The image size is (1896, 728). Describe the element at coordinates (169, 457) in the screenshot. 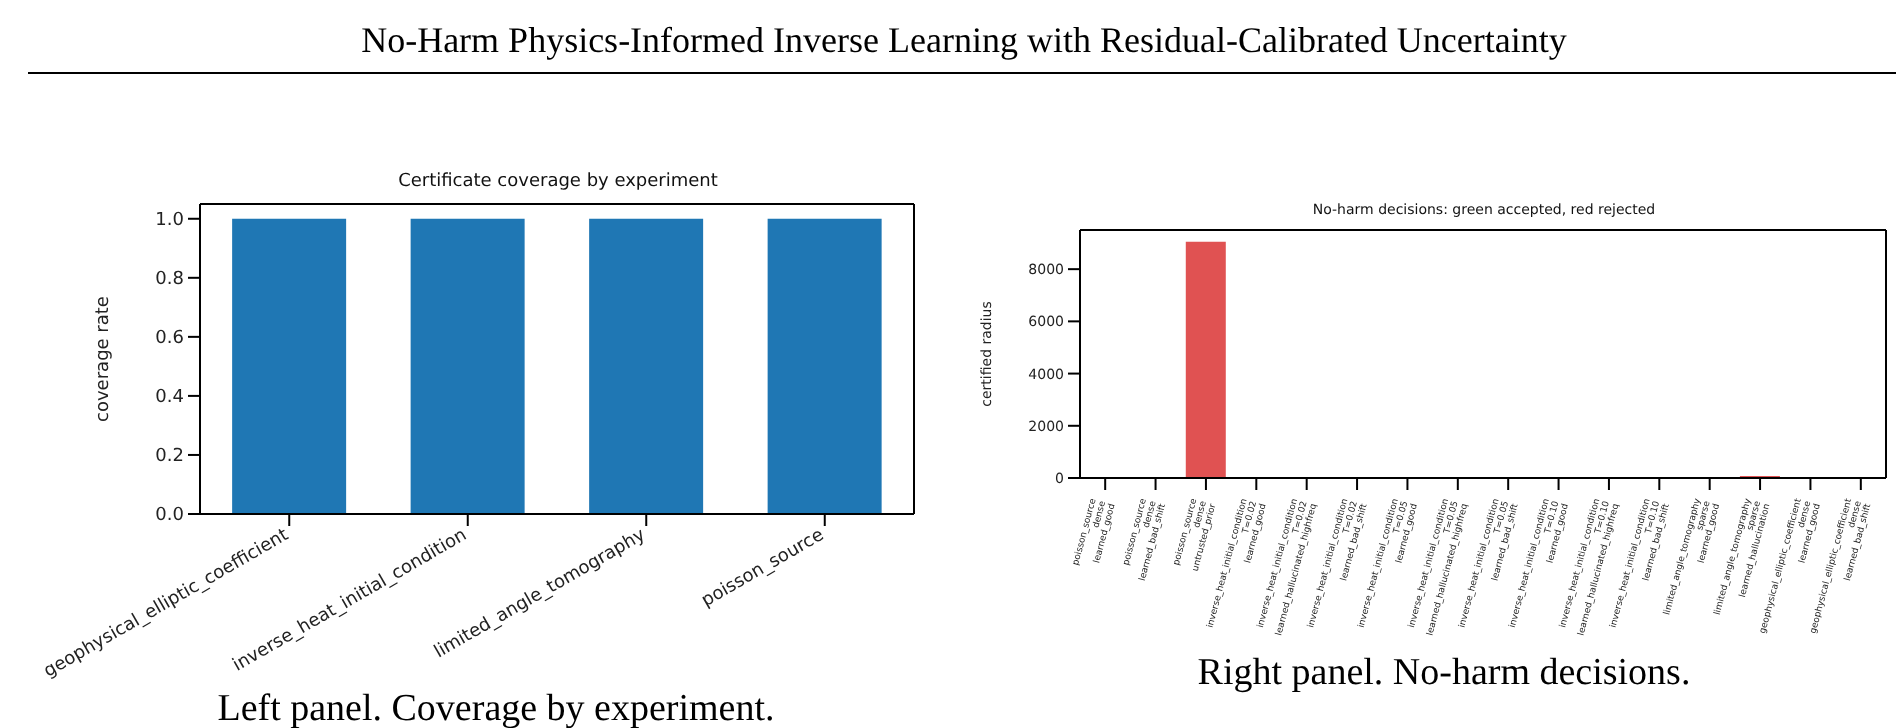

I see `y-tick-label: 0.2` at that location.